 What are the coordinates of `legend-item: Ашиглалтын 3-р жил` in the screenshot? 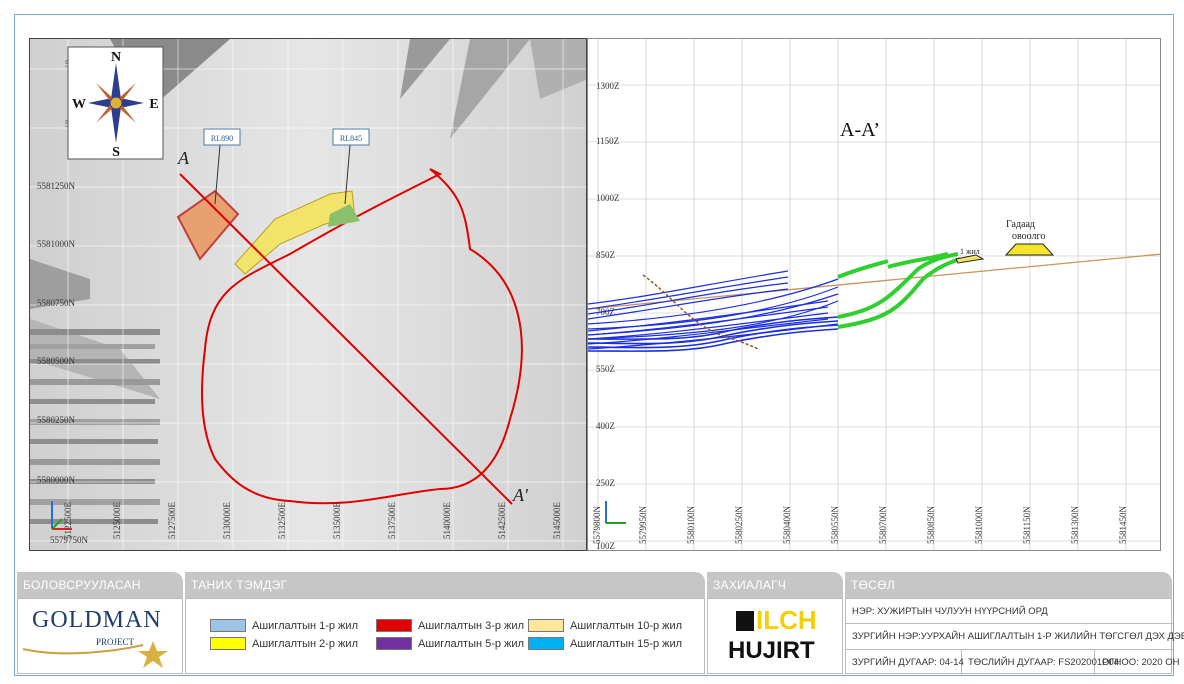 It's located at (450, 625).